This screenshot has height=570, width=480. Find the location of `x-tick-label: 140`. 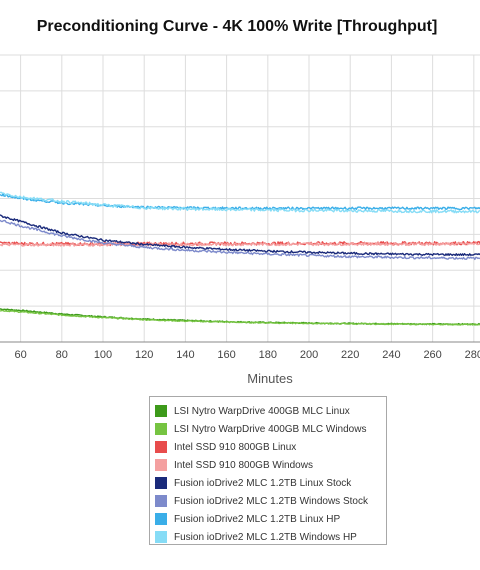

x-tick-label: 140 is located at coordinates (185, 355).